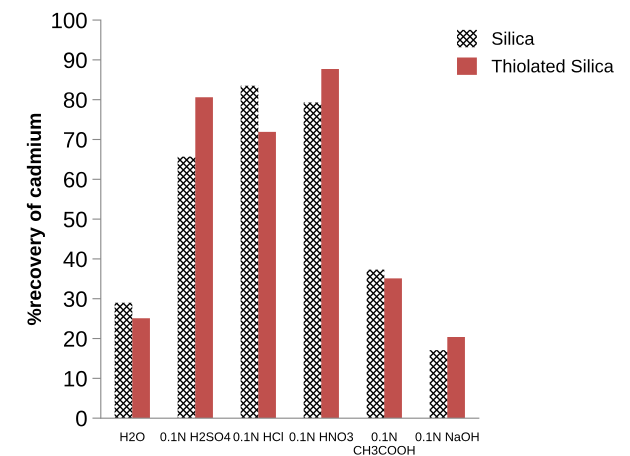 This screenshot has height=456, width=630. What do you see at coordinates (195, 437) in the screenshot?
I see `x-tick-label: 0.1N H2SO4` at bounding box center [195, 437].